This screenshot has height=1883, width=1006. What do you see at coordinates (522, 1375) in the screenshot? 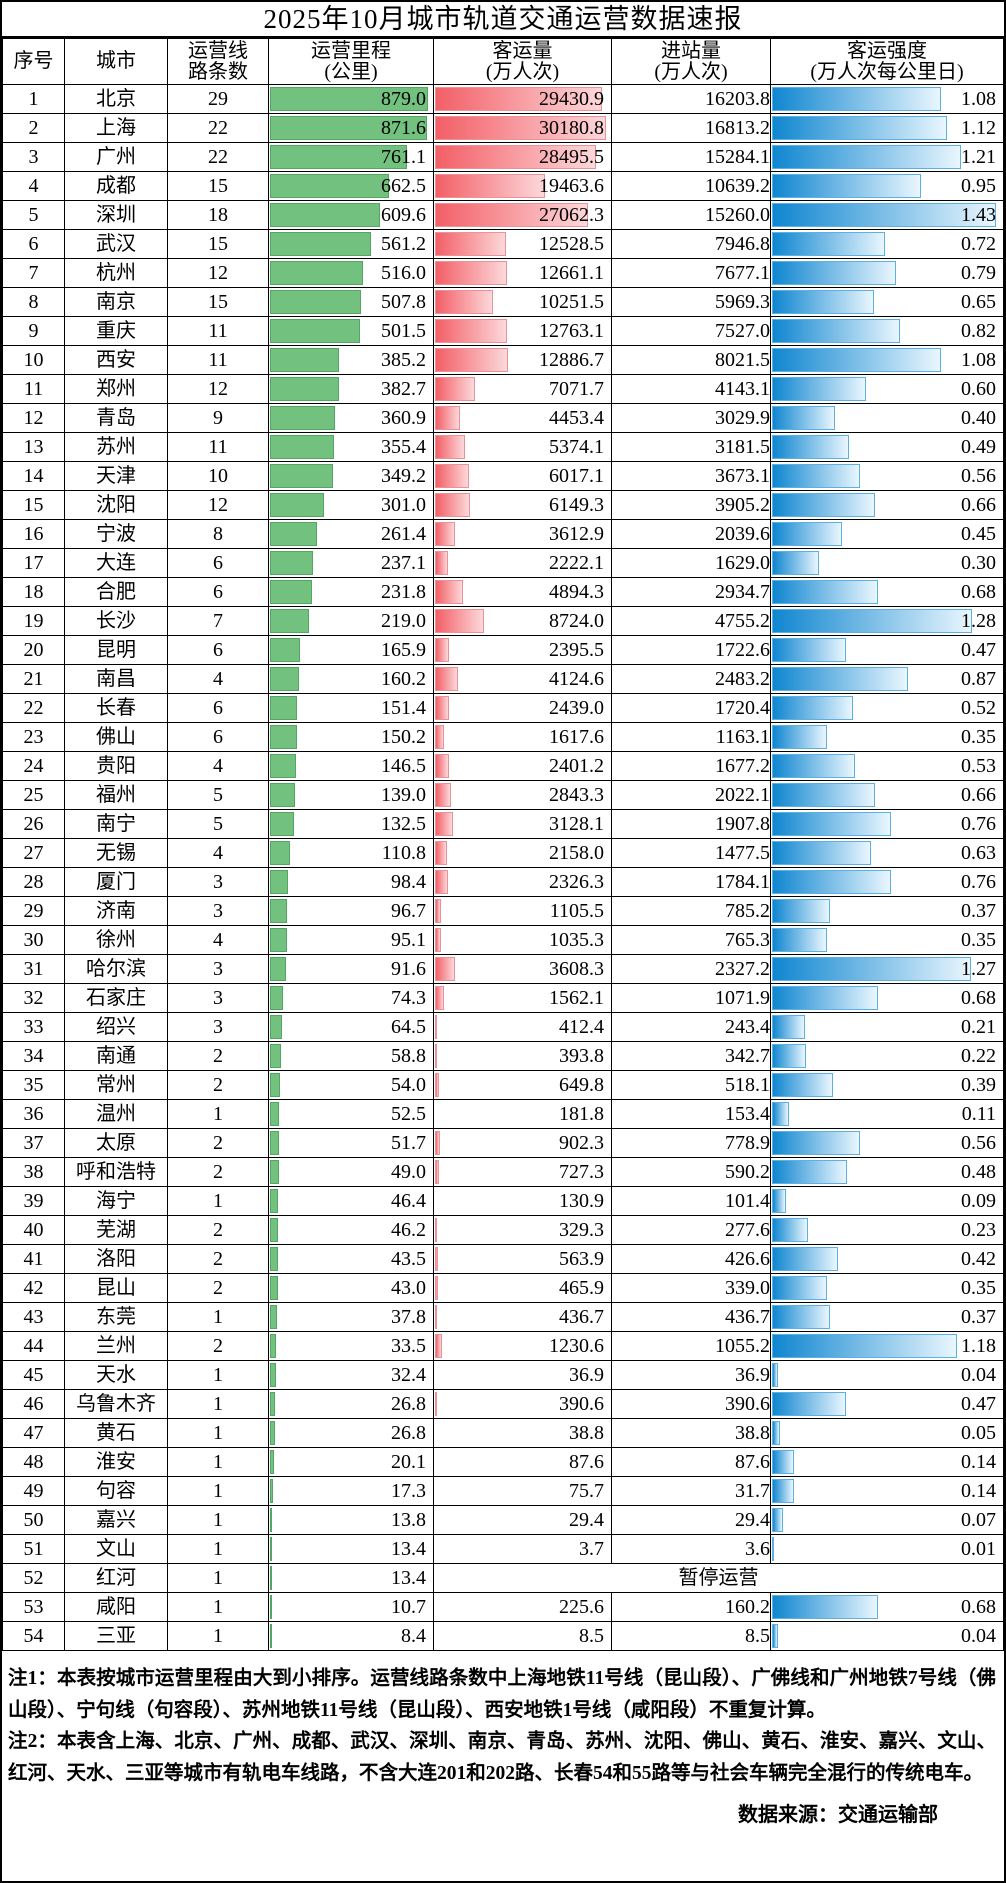
I see `passenger-volume-cell: 36.9` at bounding box center [522, 1375].